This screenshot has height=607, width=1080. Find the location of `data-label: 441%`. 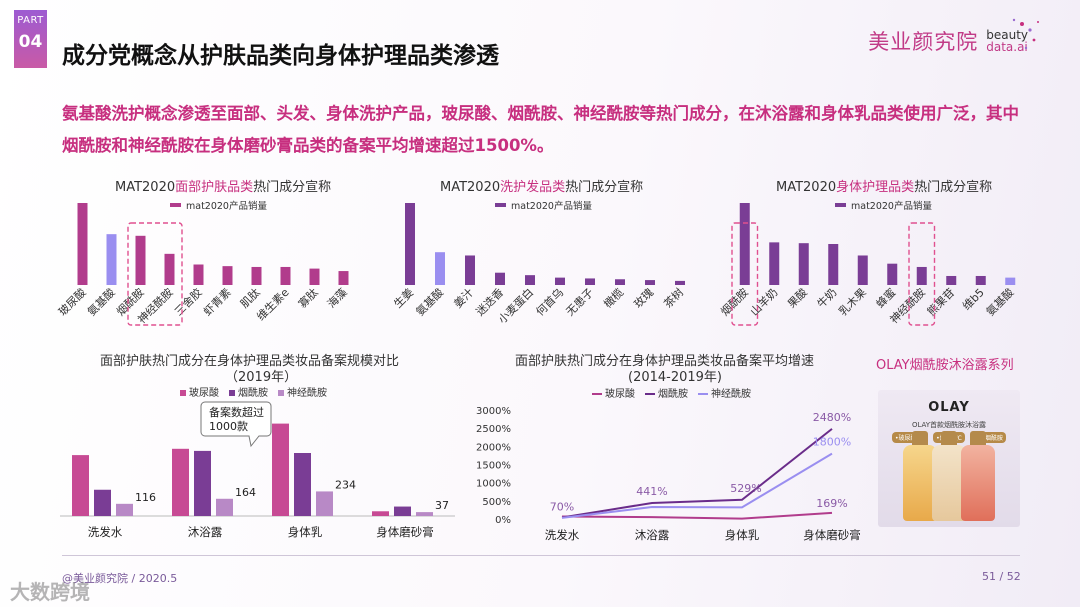

data-label: 441% is located at coordinates (651, 491).